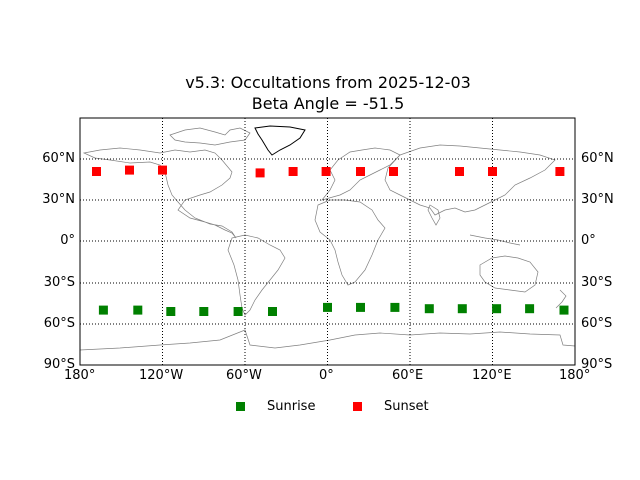 This screenshot has width=640, height=480. What do you see at coordinates (244, 375) in the screenshot?
I see `x-tick-60w: 60°W` at bounding box center [244, 375].